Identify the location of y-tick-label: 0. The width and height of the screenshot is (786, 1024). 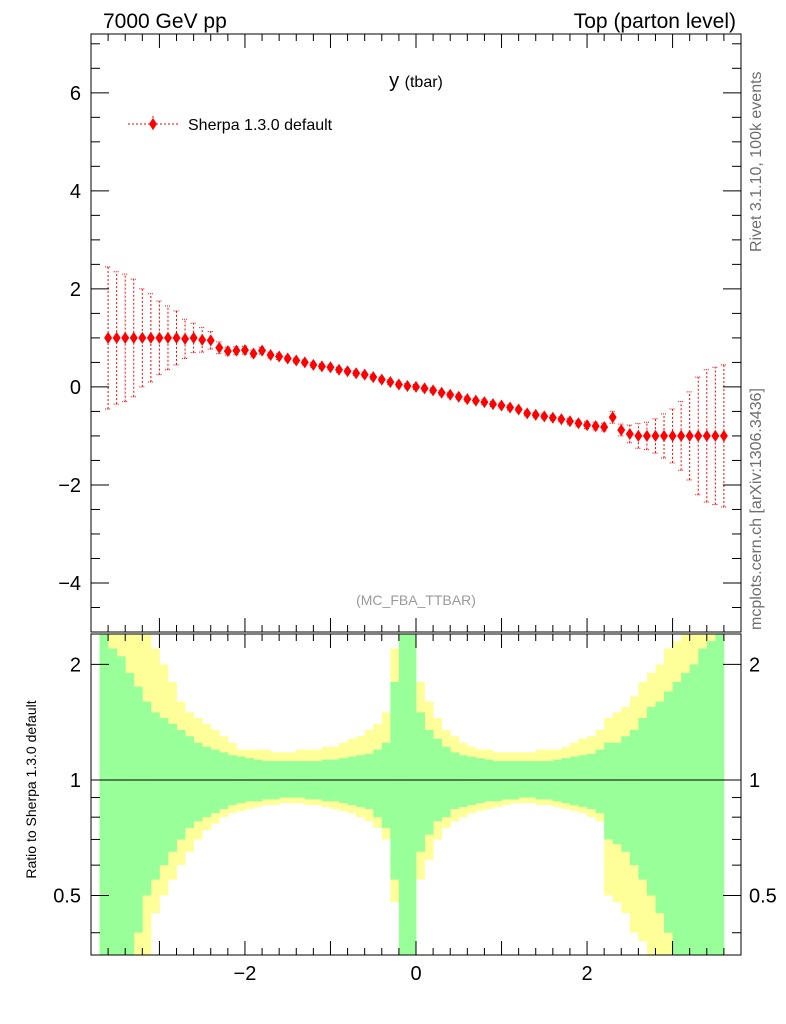
(75, 388).